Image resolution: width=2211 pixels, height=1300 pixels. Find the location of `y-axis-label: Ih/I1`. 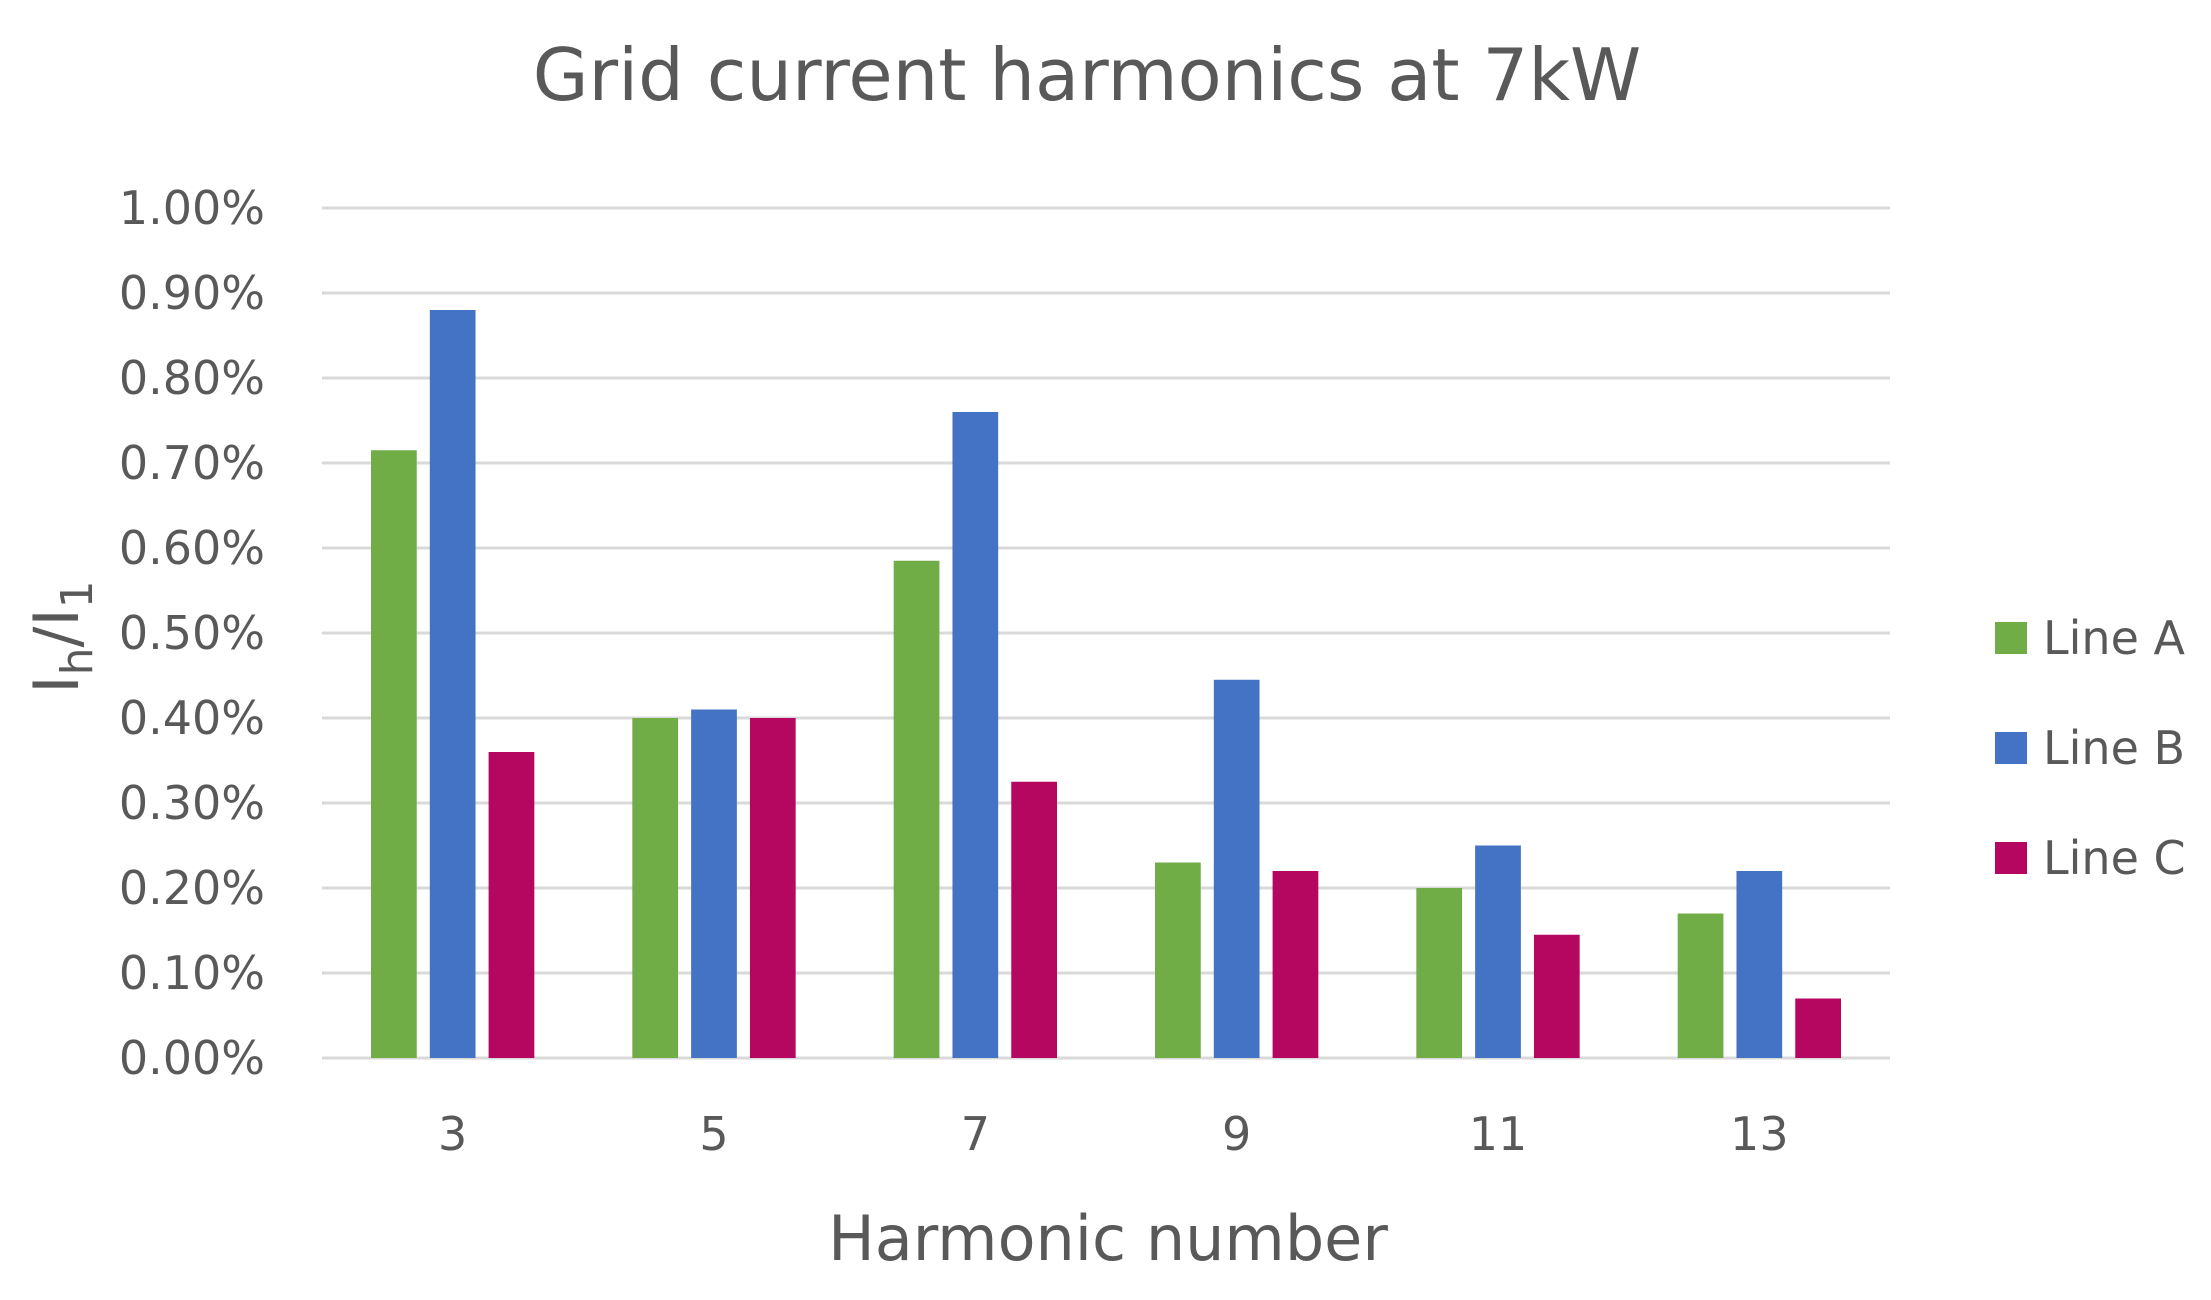

y-axis-label: Ih/I1 is located at coordinates (61, 636).